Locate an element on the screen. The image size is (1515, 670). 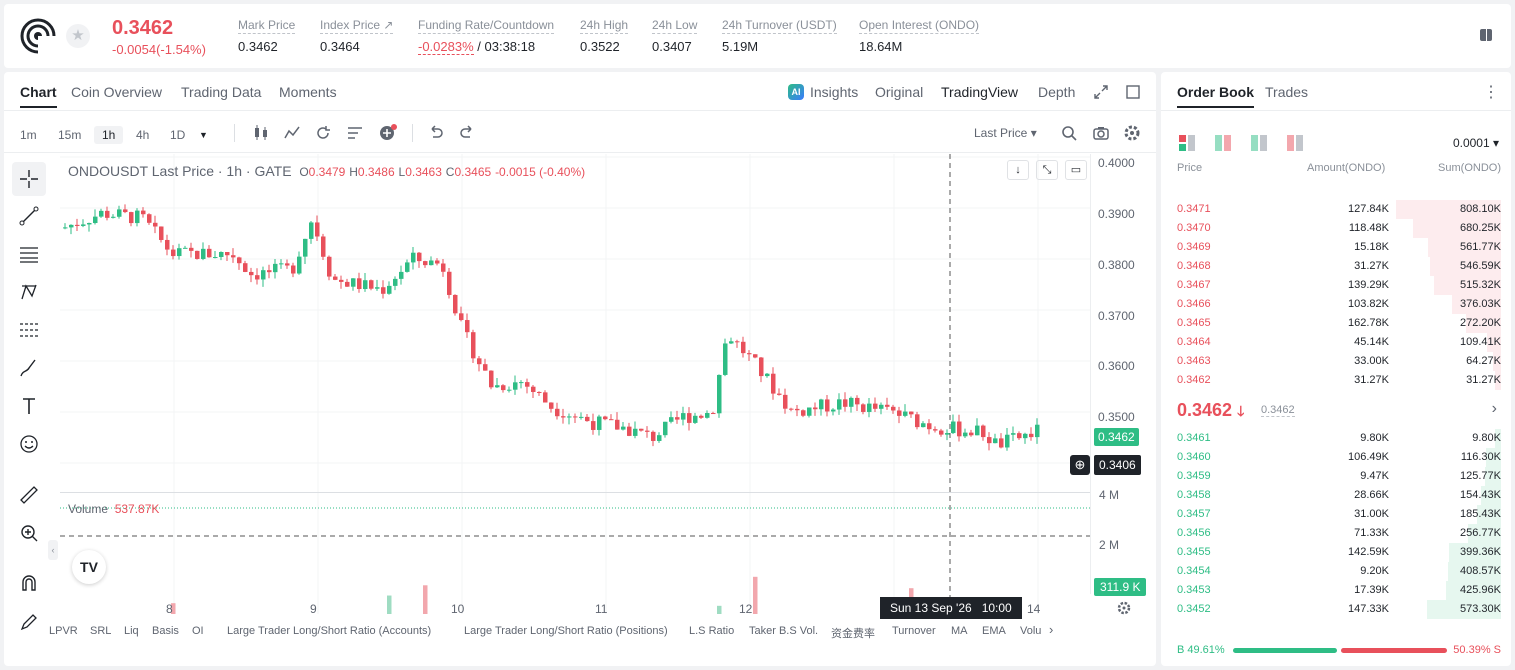
ask-row: 0.3466 103.82K 376.03K is located at coordinates (1336, 304).